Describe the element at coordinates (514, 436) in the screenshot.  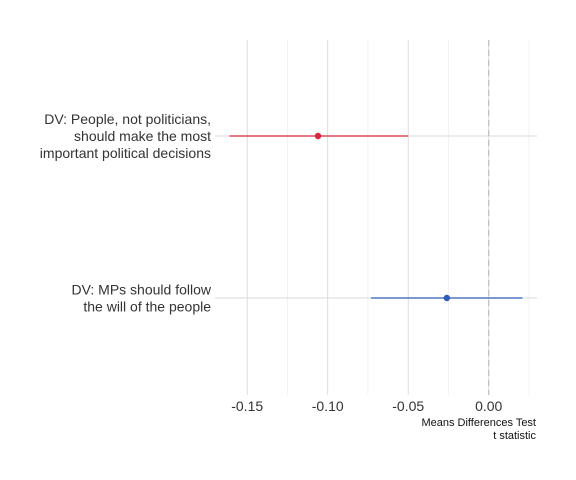
I see `x-axis-title-line-2: t statistic` at that location.